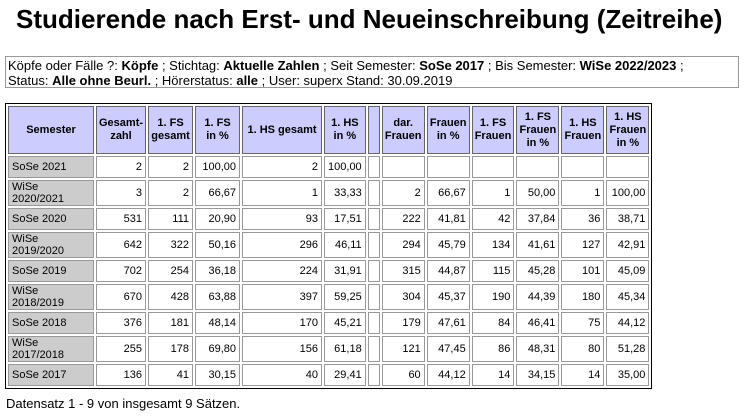 The image size is (749, 416). I want to click on cell-1hs-gesamt: 224, so click(282, 271).